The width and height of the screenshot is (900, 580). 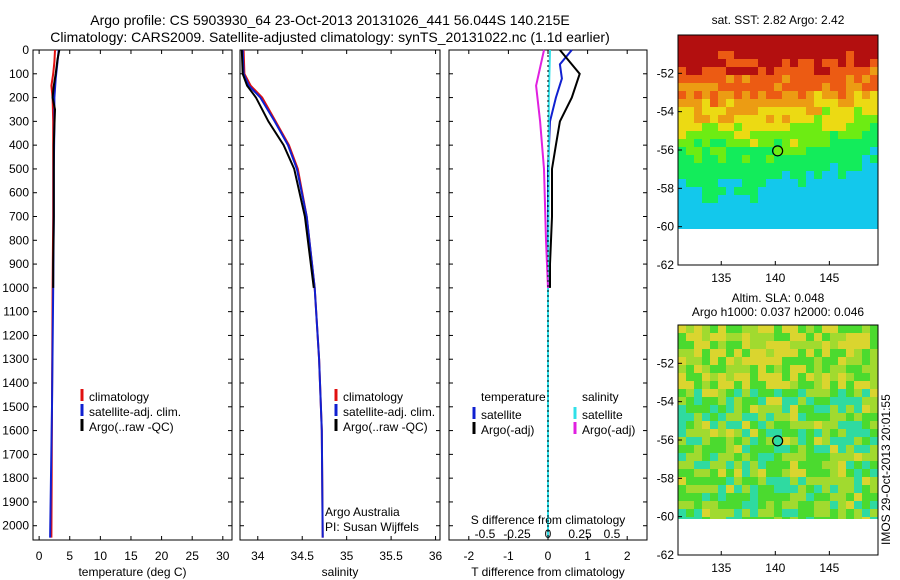 What do you see at coordinates (485, 534) in the screenshot?
I see `diff-s-tick-label: -0.5` at bounding box center [485, 534].